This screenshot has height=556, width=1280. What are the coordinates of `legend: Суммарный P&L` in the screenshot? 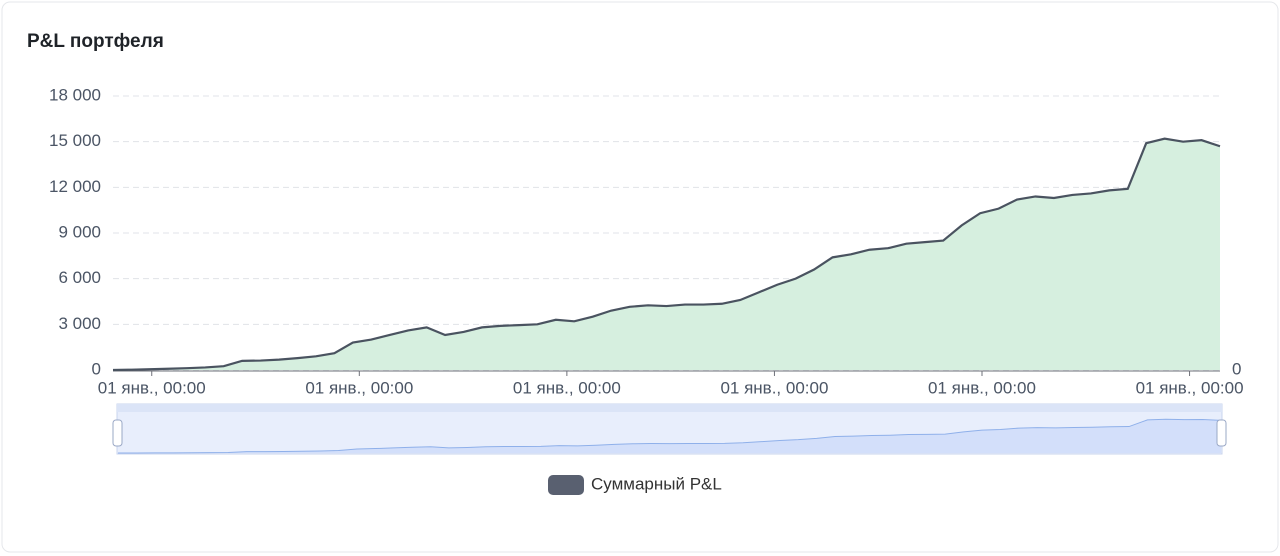 It's located at (635, 484).